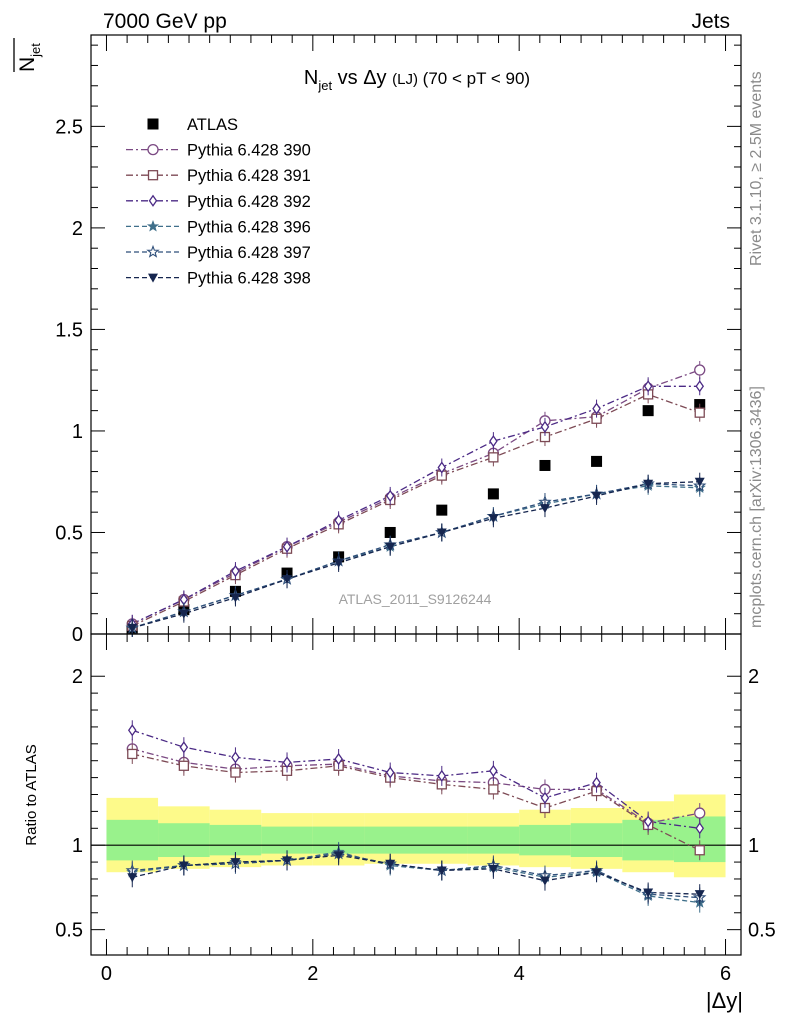 The image size is (786, 1029). What do you see at coordinates (249, 202) in the screenshot?
I see `legend-label: Pythia 6.428 392` at bounding box center [249, 202].